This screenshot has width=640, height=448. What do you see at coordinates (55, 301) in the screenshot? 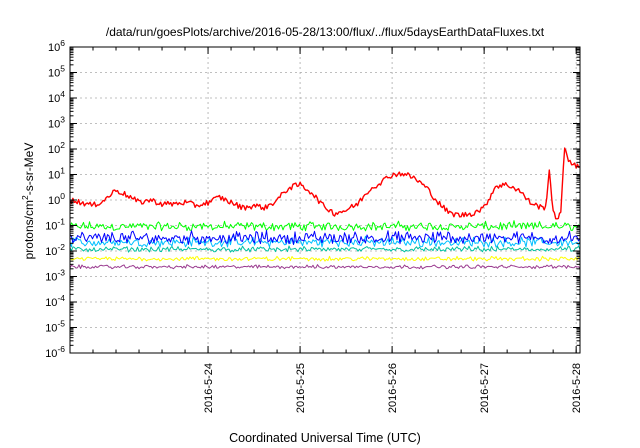
I see `y-tick-label: 10⁻⁴` at bounding box center [55, 301].